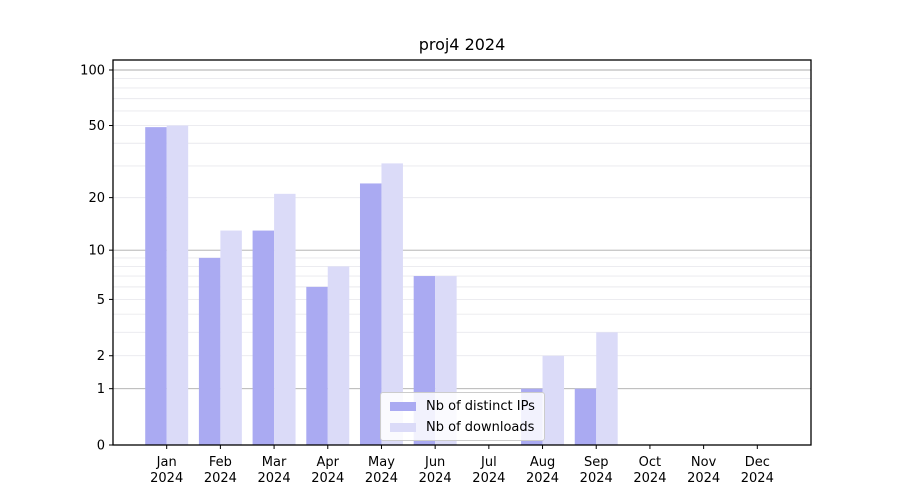  I want to click on x-tick-label-month: Jun, so click(434, 462).